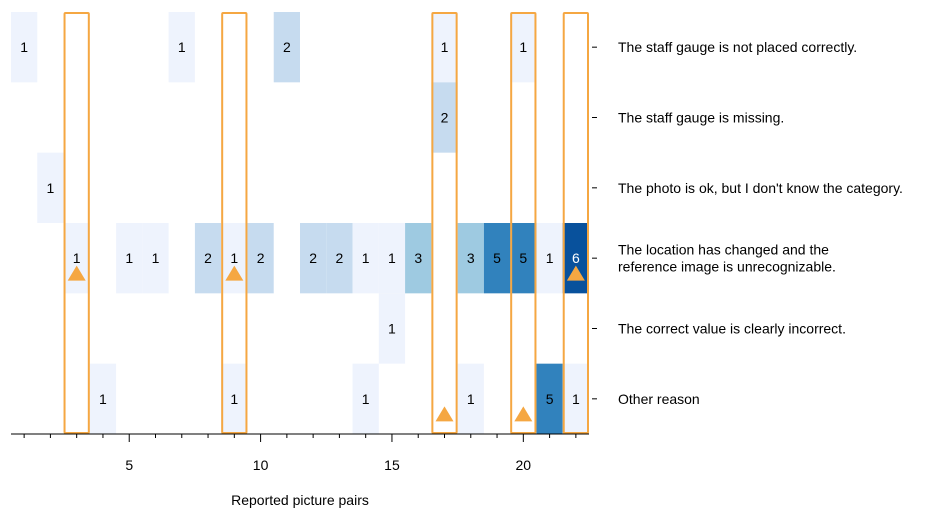  I want to click on x-tick-label: 15, so click(392, 465).